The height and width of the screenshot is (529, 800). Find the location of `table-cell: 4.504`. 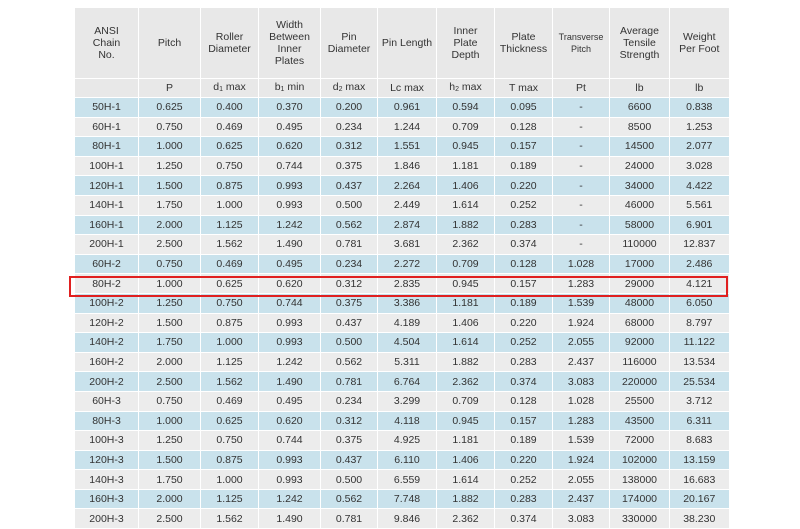

table-cell: 4.504 is located at coordinates (407, 342).